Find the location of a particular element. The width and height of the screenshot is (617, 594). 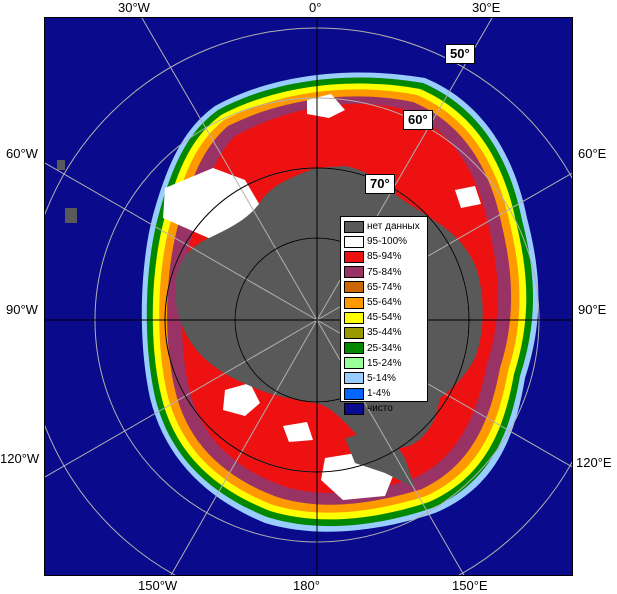

lon-label-60e: 60°E is located at coordinates (592, 153).